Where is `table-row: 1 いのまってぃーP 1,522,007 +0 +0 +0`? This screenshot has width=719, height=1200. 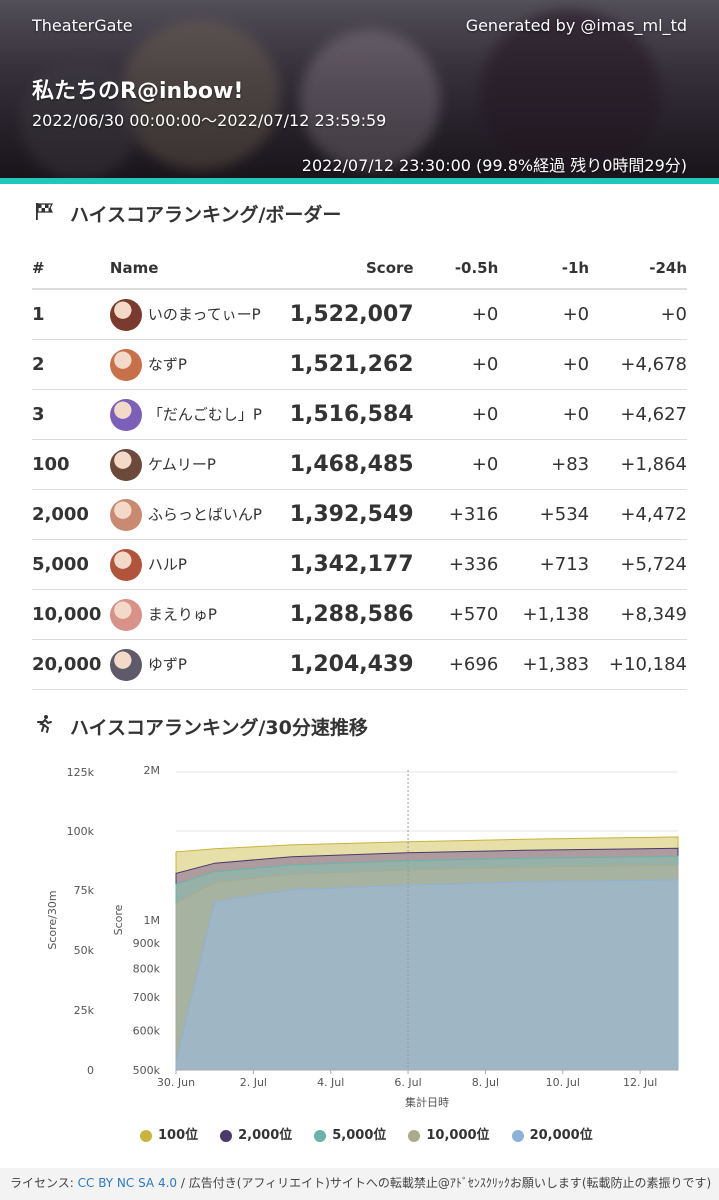 table-row: 1 いのまってぃーP 1,522,007 +0 +0 +0 is located at coordinates (359, 314).